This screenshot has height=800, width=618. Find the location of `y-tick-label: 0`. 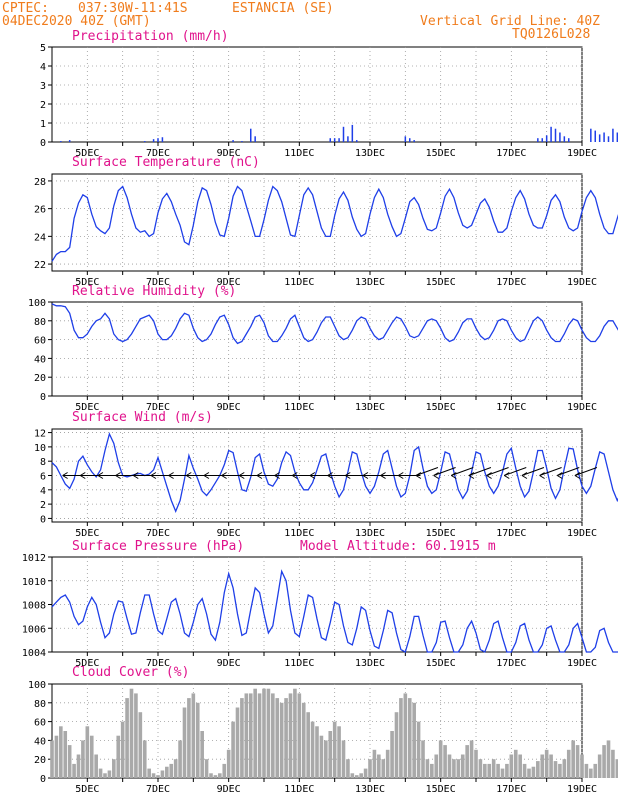

y-tick-label: 0 is located at coordinates (43, 143).